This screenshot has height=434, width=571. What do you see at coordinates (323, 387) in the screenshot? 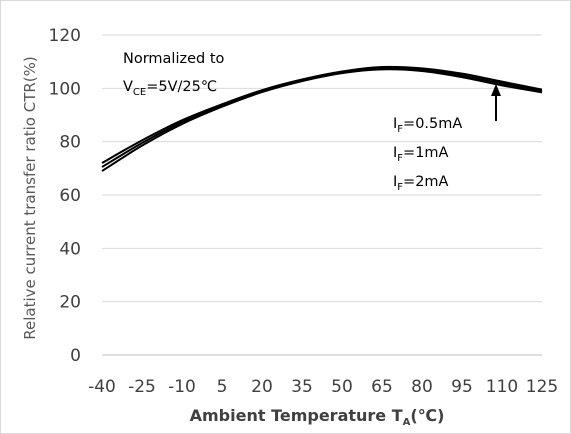
I see `x-tick-labels: -40 -25 -10 5 20 35 50 65 80 95 110 125` at bounding box center [323, 387].